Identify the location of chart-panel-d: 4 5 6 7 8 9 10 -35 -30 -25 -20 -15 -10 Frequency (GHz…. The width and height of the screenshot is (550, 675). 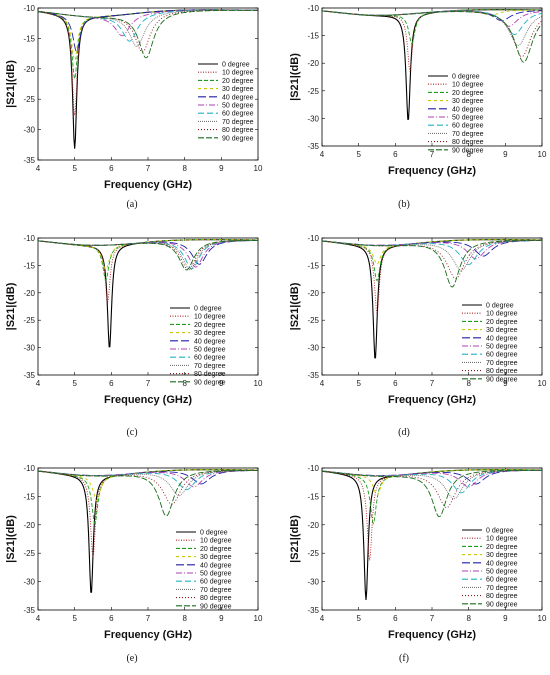
(418, 336).